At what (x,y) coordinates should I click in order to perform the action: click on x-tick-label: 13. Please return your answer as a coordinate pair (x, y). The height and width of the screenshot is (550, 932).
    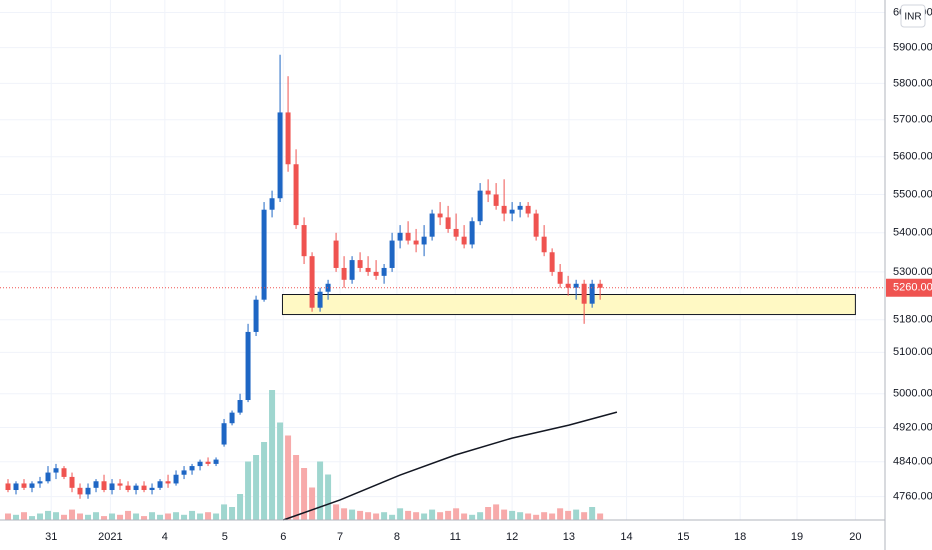
    Looking at the image, I should click on (569, 537).